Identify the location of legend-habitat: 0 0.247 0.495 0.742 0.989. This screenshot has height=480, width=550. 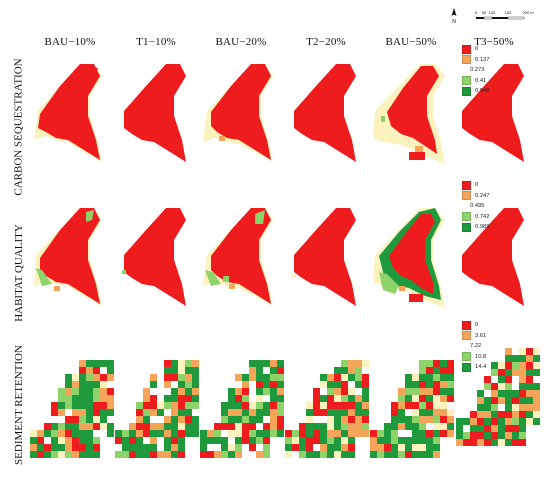
(476, 206).